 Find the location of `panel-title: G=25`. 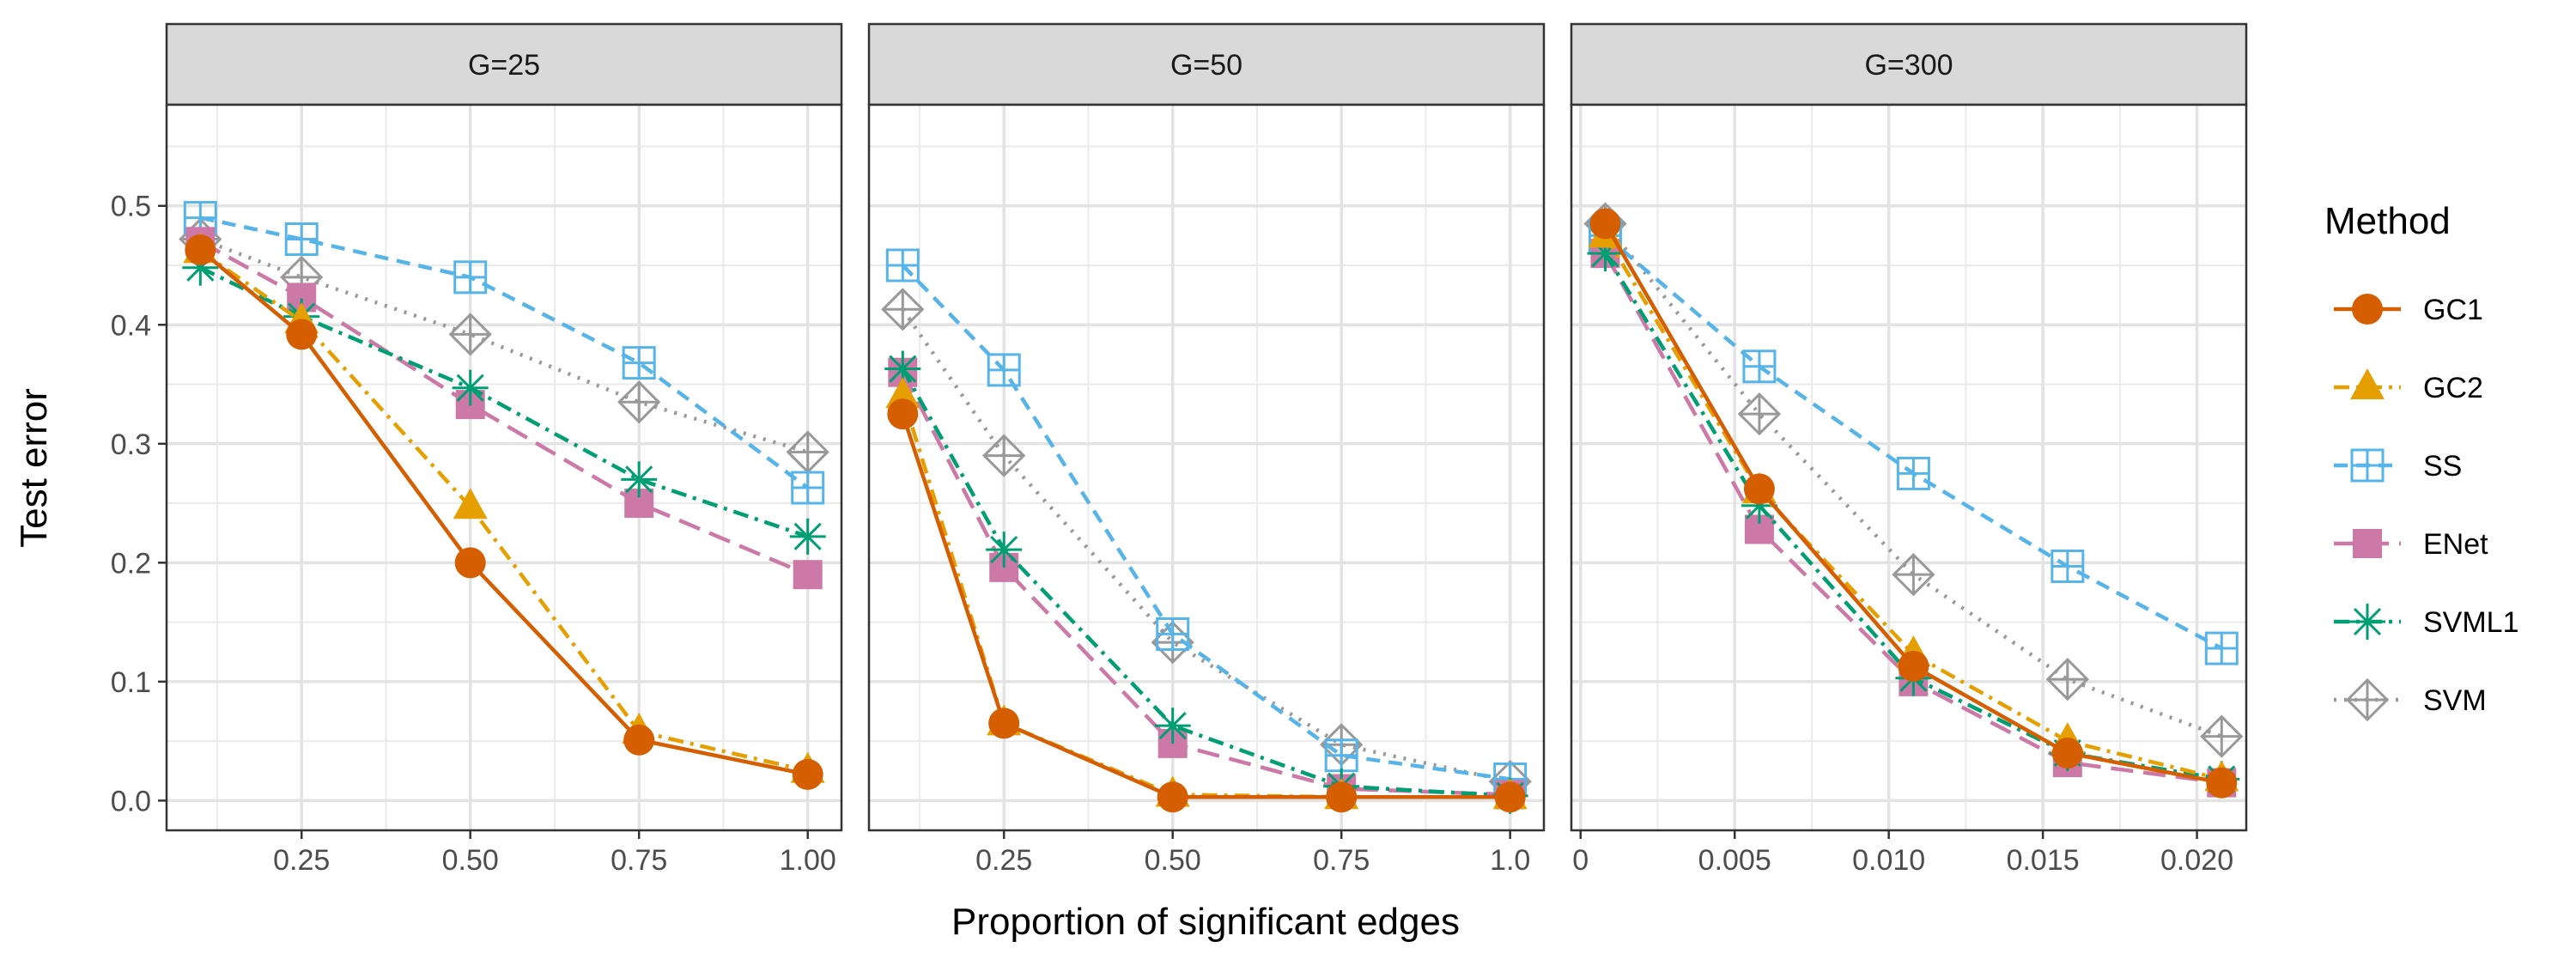

panel-title: G=25 is located at coordinates (504, 66).